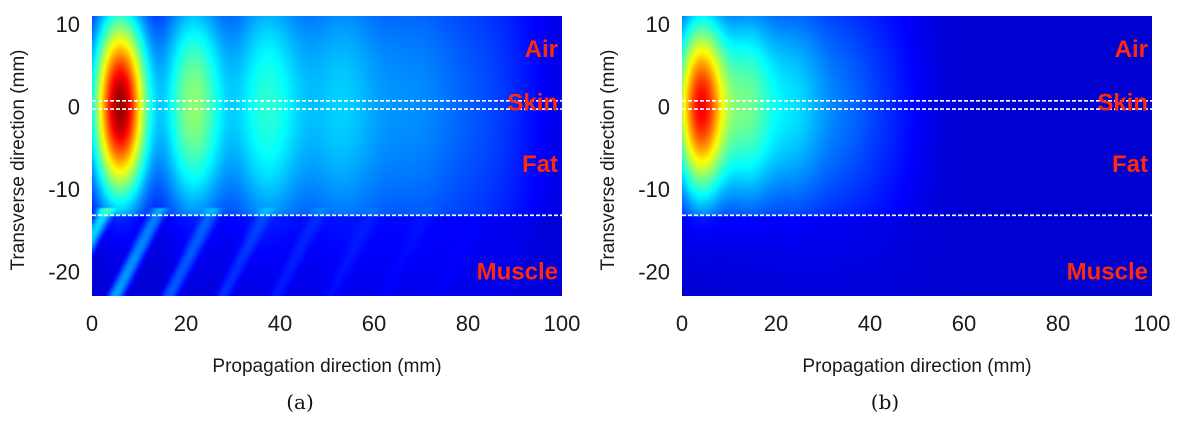 The image size is (1184, 426). I want to click on panel-caption: (b), so click(885, 402).